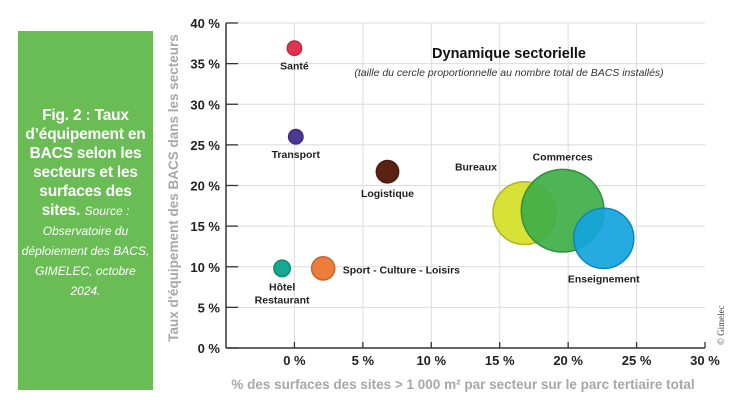 This screenshot has height=400, width=745. What do you see at coordinates (563, 157) in the screenshot?
I see `bubble-label-commerces: Commerces` at bounding box center [563, 157].